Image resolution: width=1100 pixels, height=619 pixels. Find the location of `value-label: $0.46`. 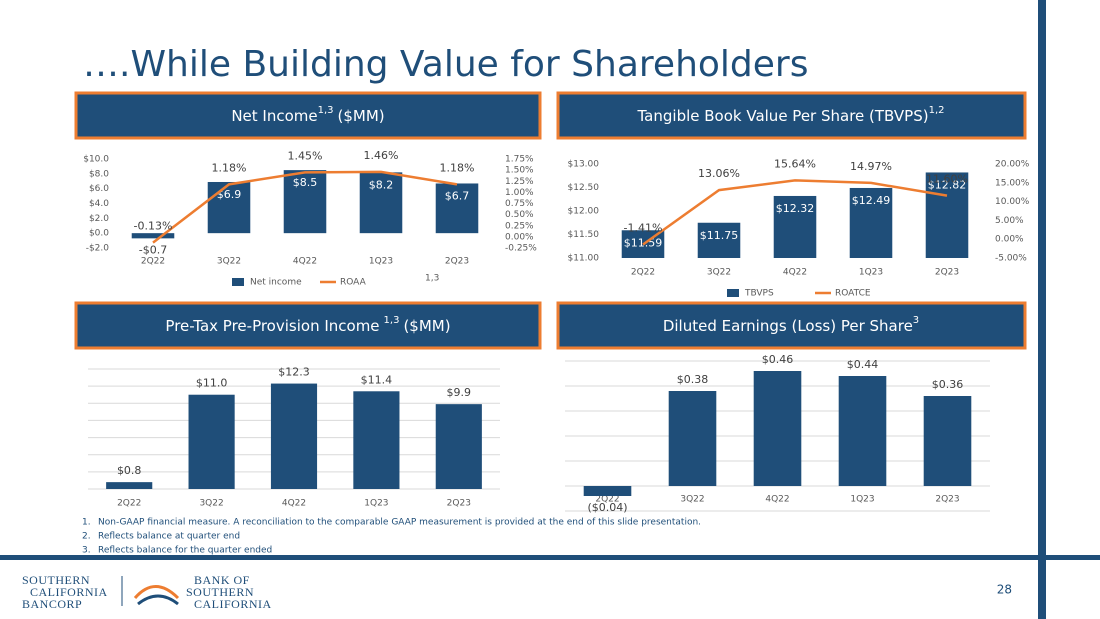

value-label: $0.46 is located at coordinates (778, 359).